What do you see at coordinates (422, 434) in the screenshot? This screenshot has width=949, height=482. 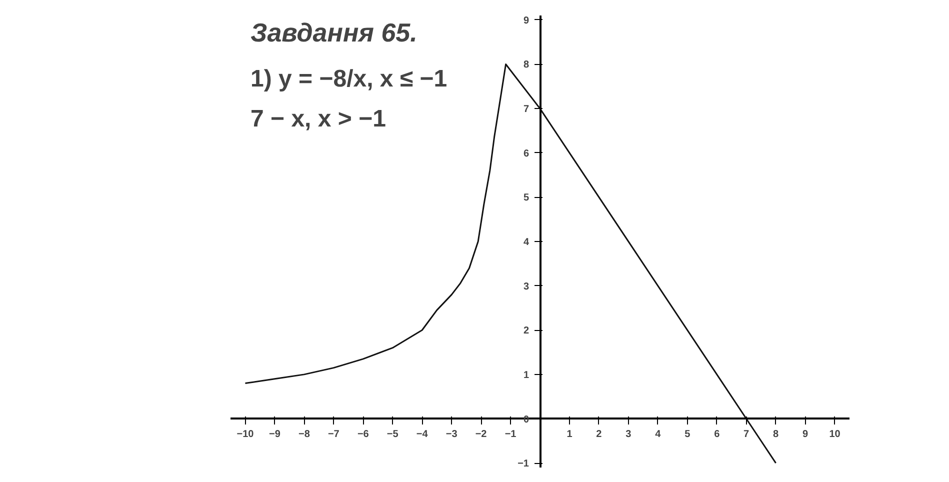 I see `x-tick-label: −4` at bounding box center [422, 434].